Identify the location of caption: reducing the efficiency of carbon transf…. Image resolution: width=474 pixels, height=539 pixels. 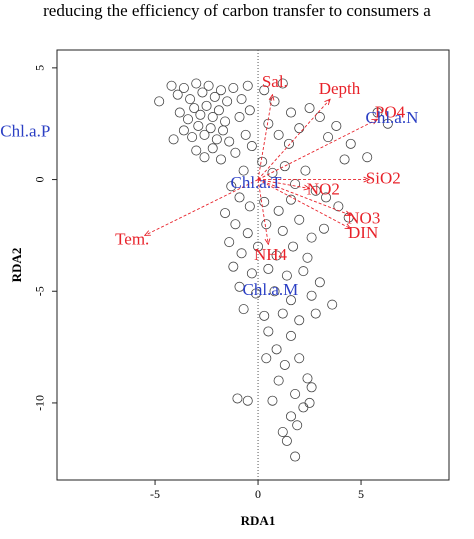
(237, 10).